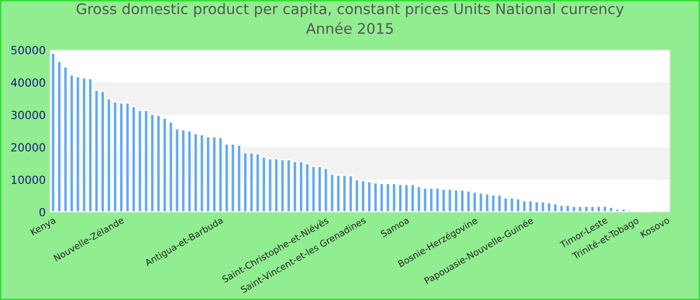 The image size is (700, 300). Describe the element at coordinates (28, 82) in the screenshot. I see `y-tick-label: 40000` at that location.